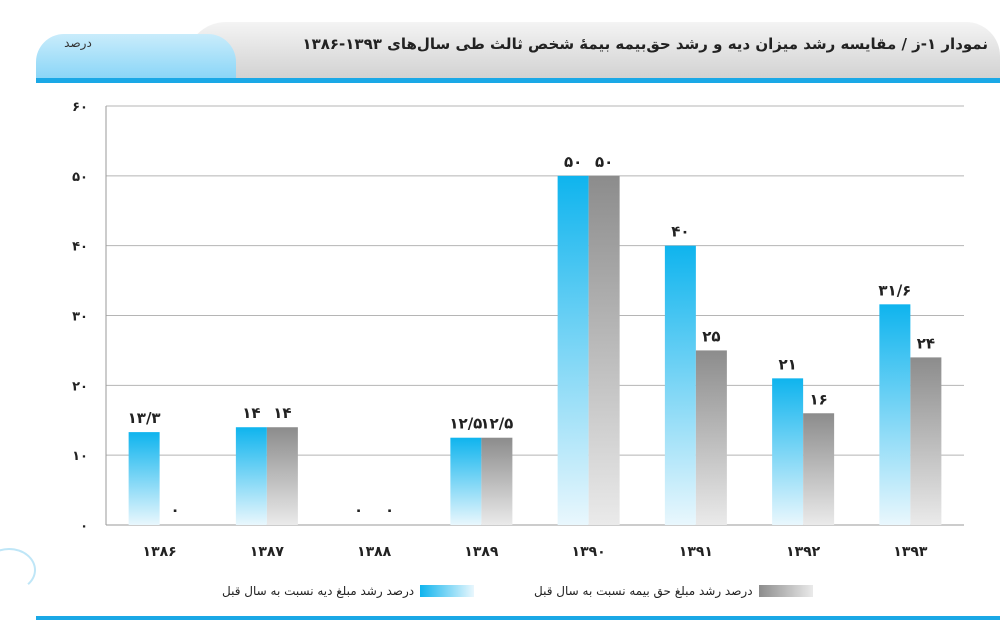 This screenshot has height=630, width=1008. Describe the element at coordinates (447, 591) in the screenshot. I see `legend-swatch-blue` at that location.